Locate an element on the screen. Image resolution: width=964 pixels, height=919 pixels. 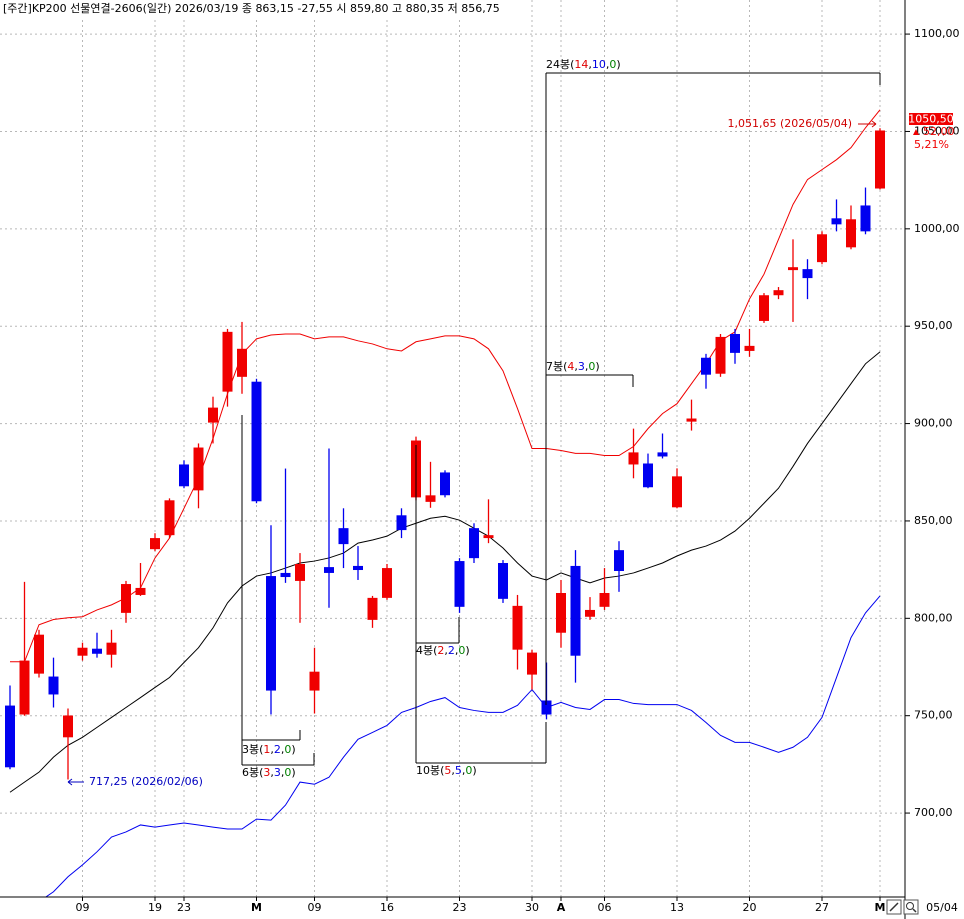
x-tick-label: 06 is located at coordinates (605, 907).